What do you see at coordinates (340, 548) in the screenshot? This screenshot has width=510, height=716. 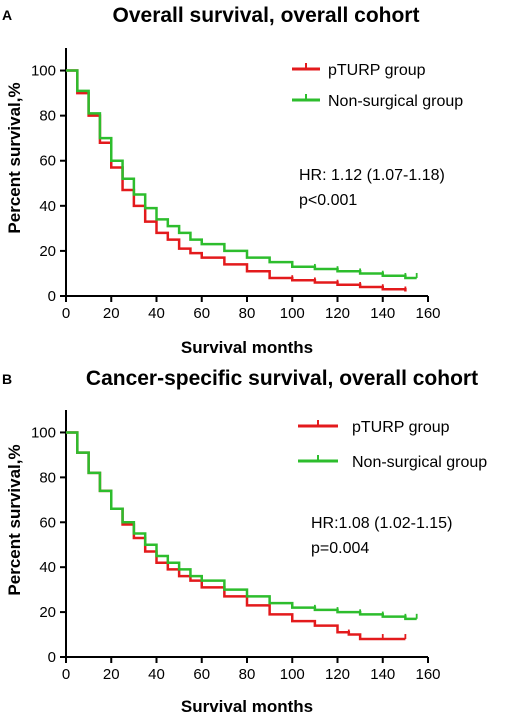 I see `p-value-text: p=0.004` at bounding box center [340, 548].